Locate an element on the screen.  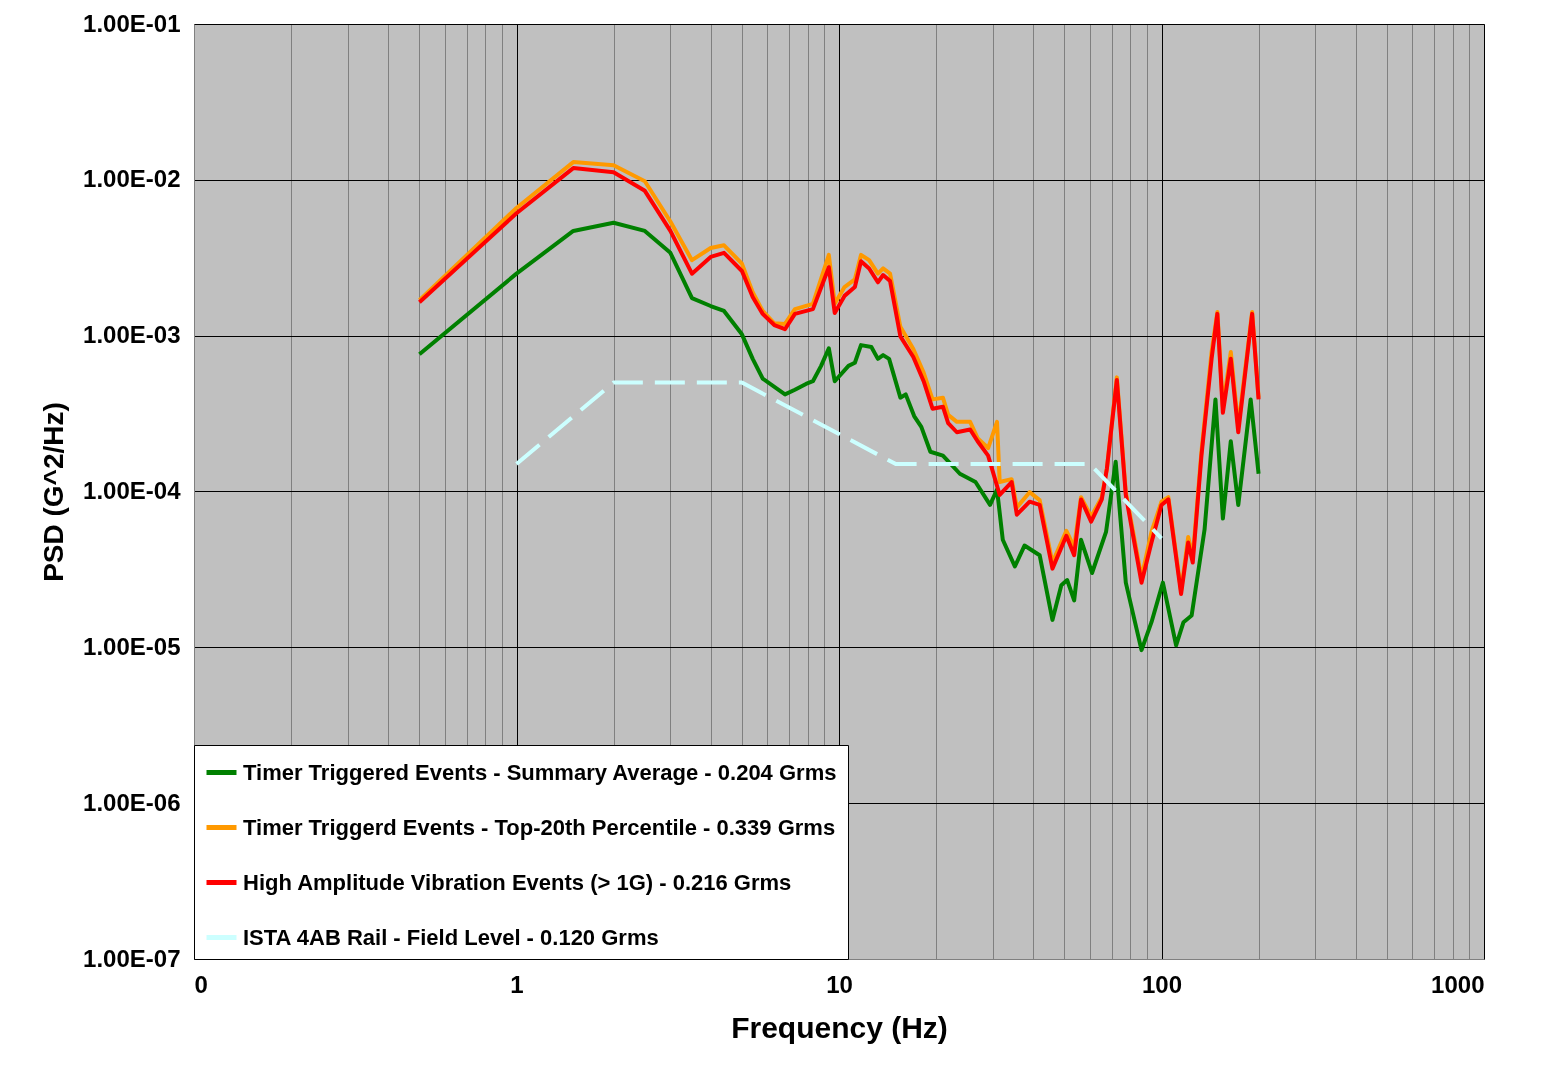
y-tick-label: 1.00E-07 is located at coordinates (132, 958).